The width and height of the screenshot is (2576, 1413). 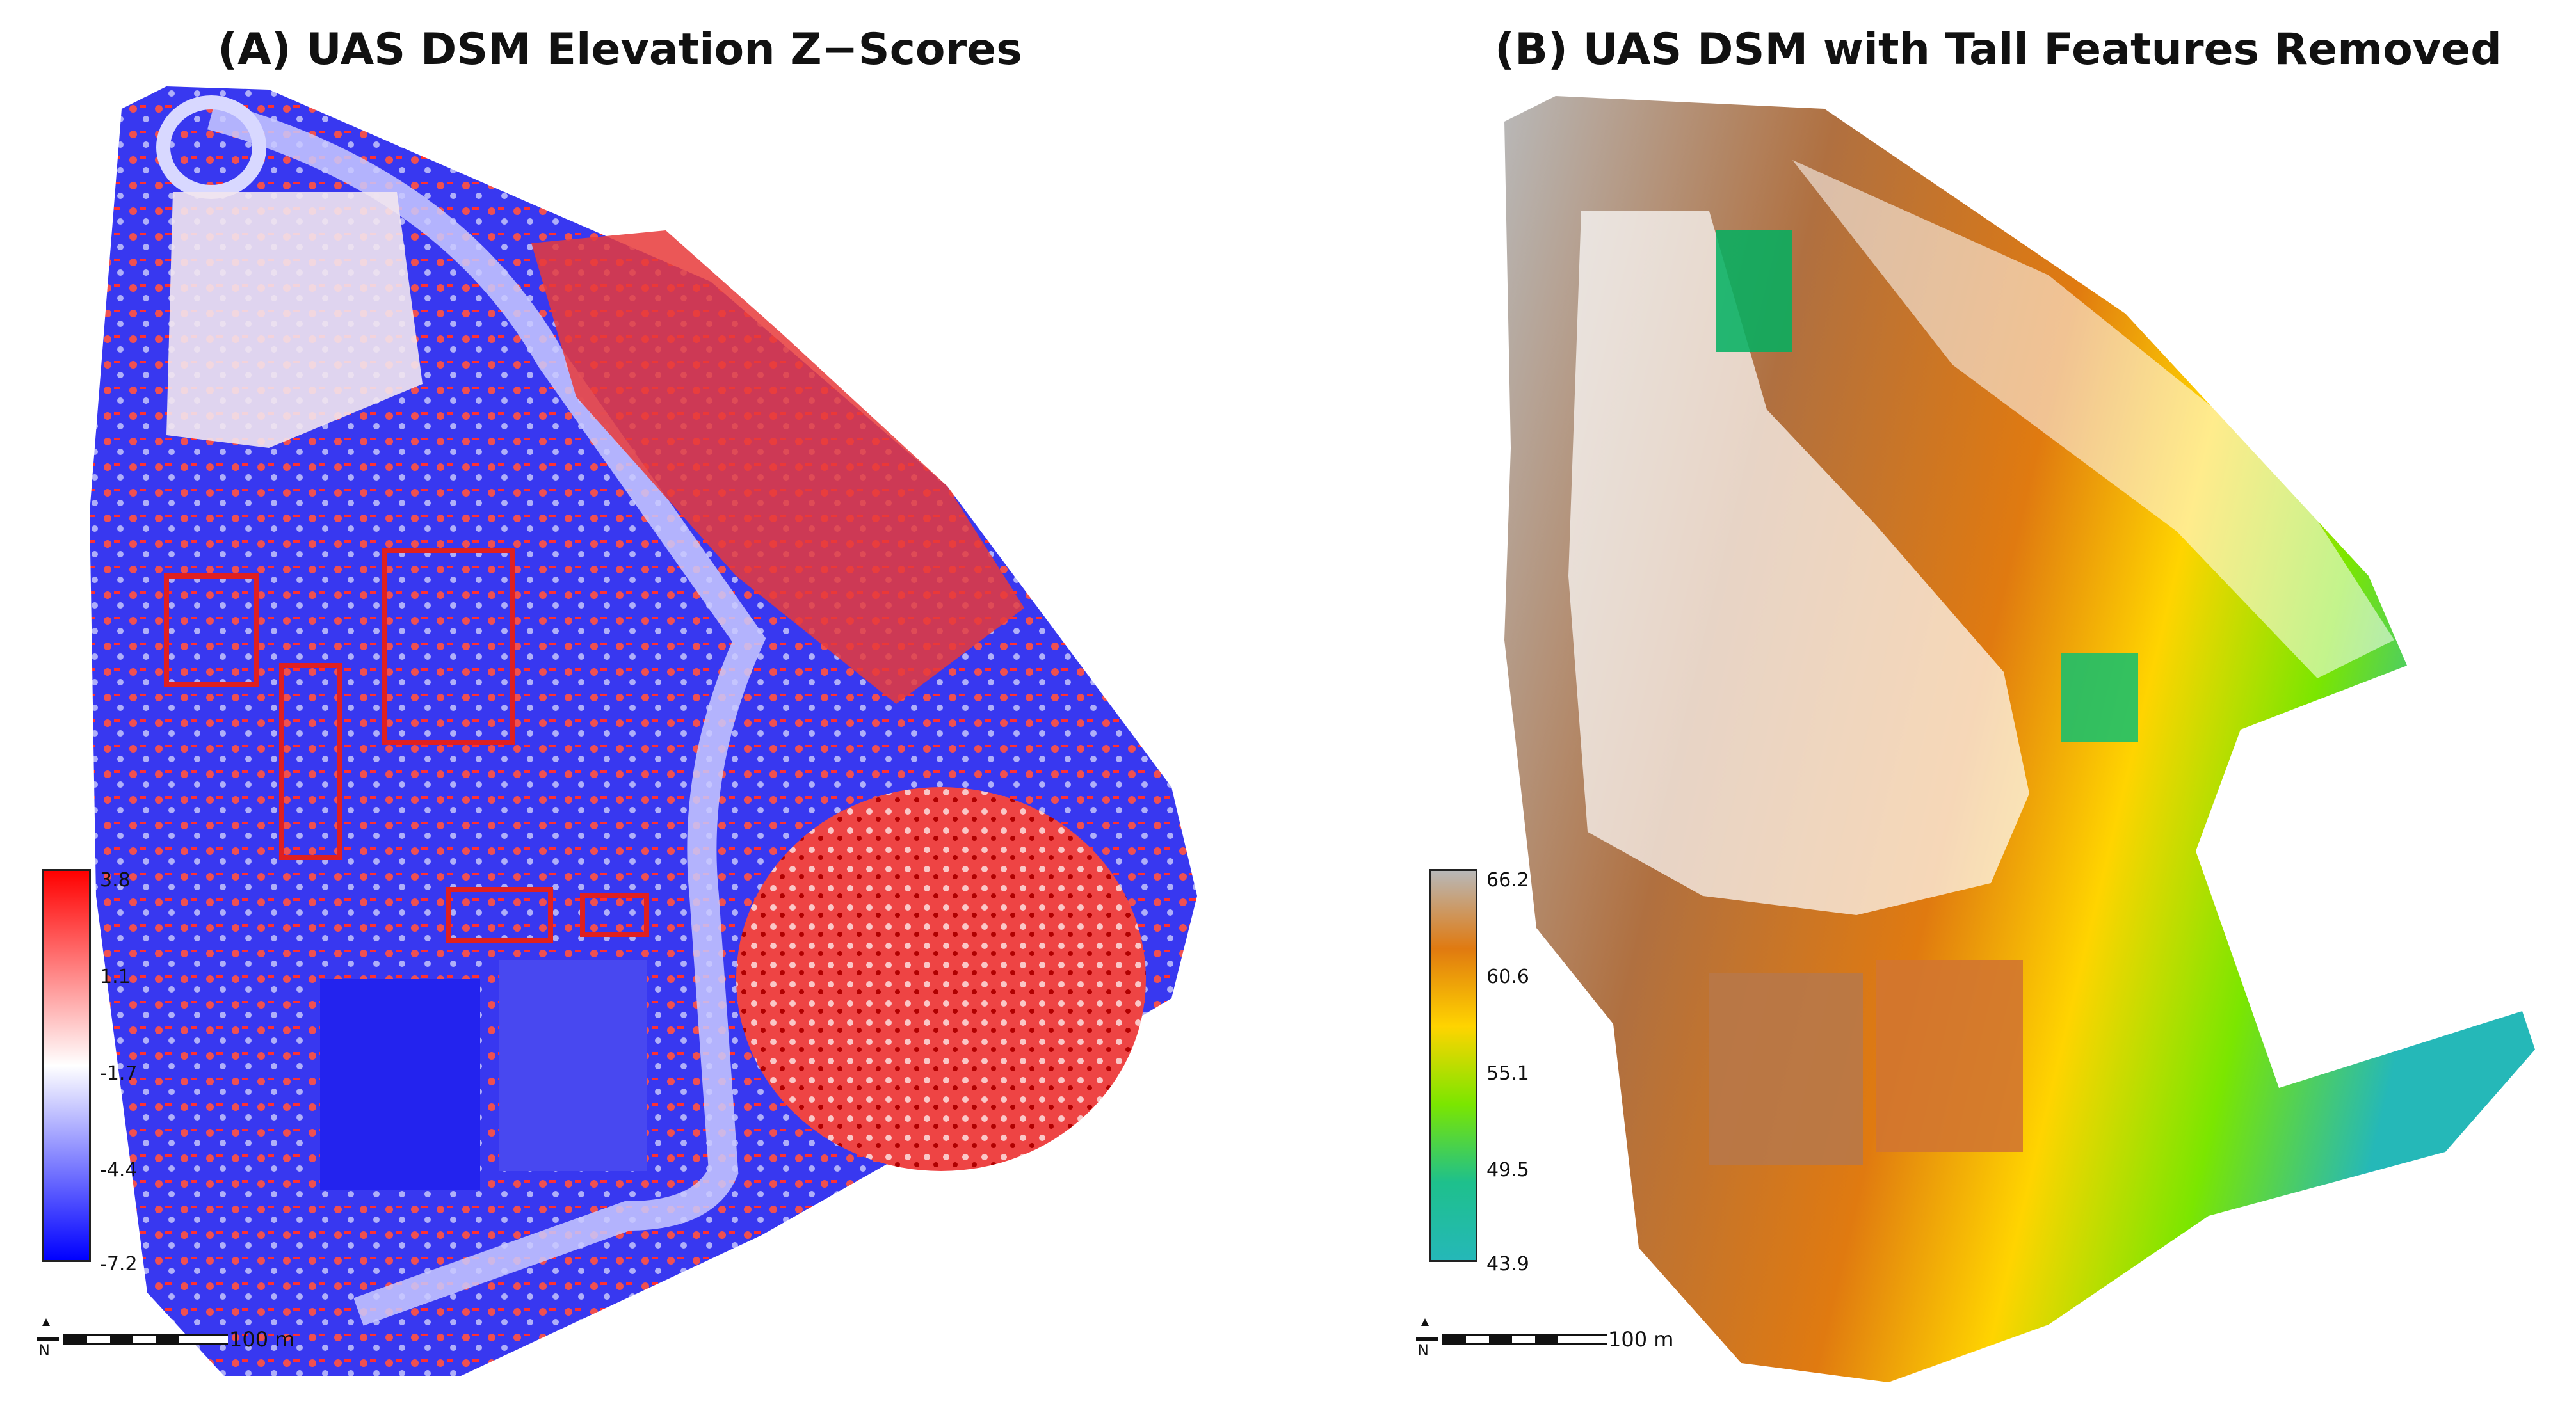 What do you see at coordinates (44, 1350) in the screenshot?
I see `panel-a-north-label: N` at bounding box center [44, 1350].